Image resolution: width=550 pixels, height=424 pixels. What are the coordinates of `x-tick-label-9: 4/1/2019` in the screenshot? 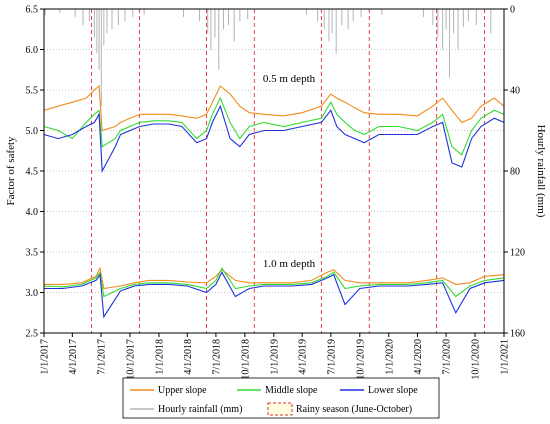 It's located at (303, 357).